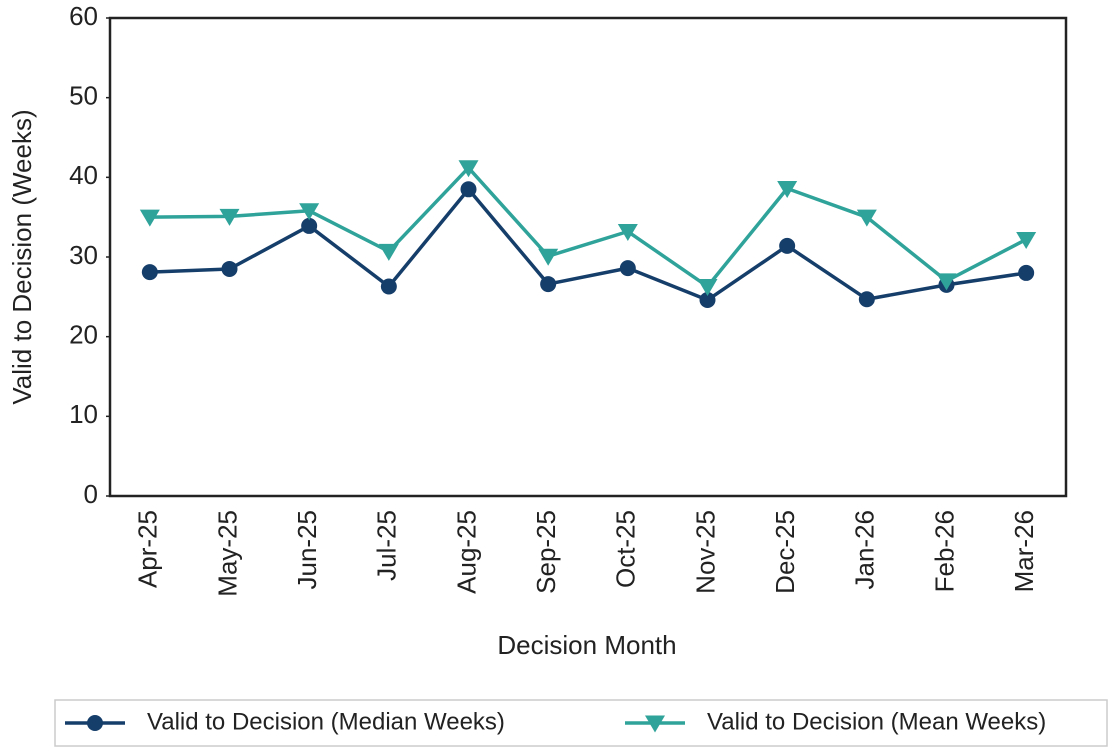 This screenshot has width=1109, height=749. What do you see at coordinates (91, 494) in the screenshot?
I see `y-tick-label: 0` at bounding box center [91, 494].